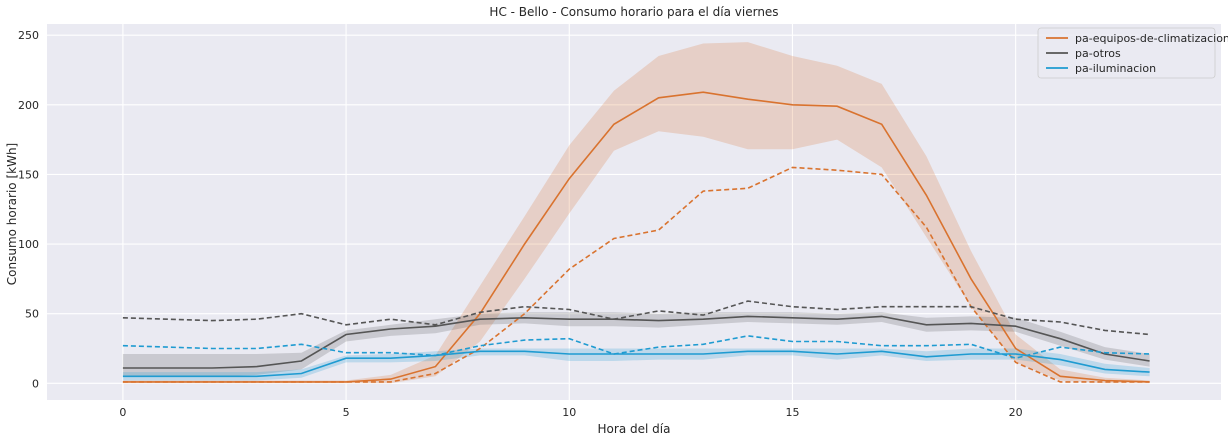  Describe the element at coordinates (28, 35) in the screenshot. I see `y-tick-label: 250` at that location.